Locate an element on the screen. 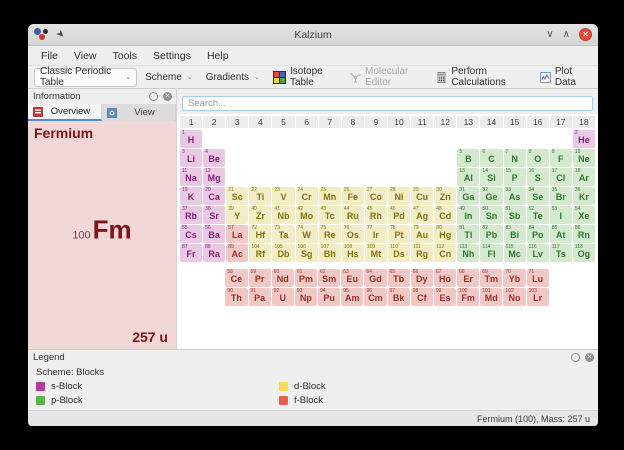 This screenshot has height=450, width=624. element-cell-Cu: 29 Cu is located at coordinates (422, 196).